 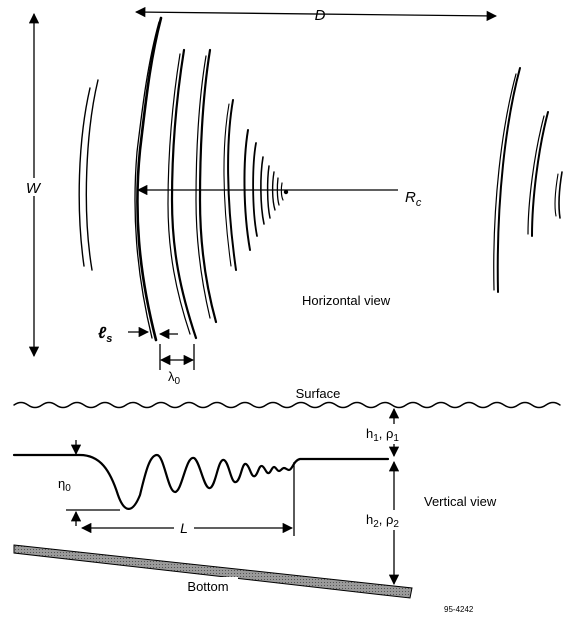 I want to click on lambda-label: λ0, so click(x=174, y=378).